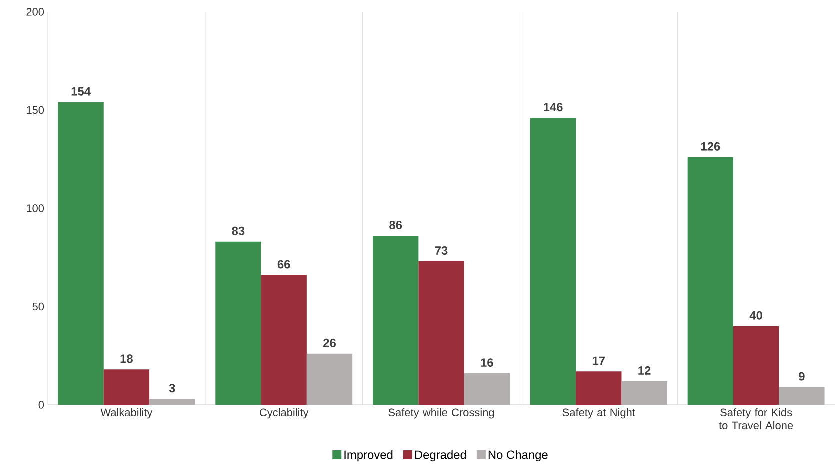 This screenshot has height=475, width=835. I want to click on data-label: 73, so click(441, 251).